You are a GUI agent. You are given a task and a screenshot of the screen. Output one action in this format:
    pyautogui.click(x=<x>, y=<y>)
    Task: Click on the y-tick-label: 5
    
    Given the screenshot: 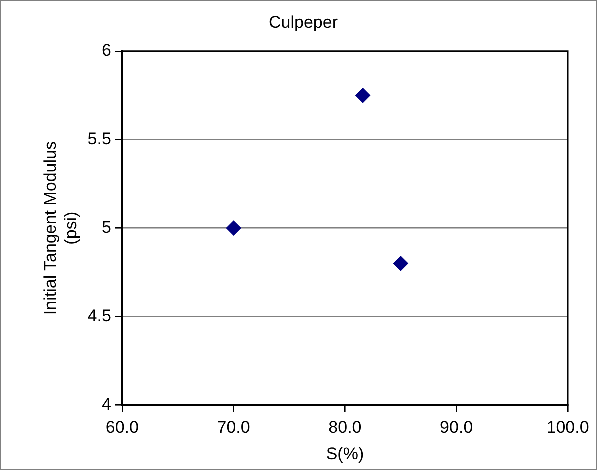 What is the action you would take?
    pyautogui.click(x=107, y=227)
    